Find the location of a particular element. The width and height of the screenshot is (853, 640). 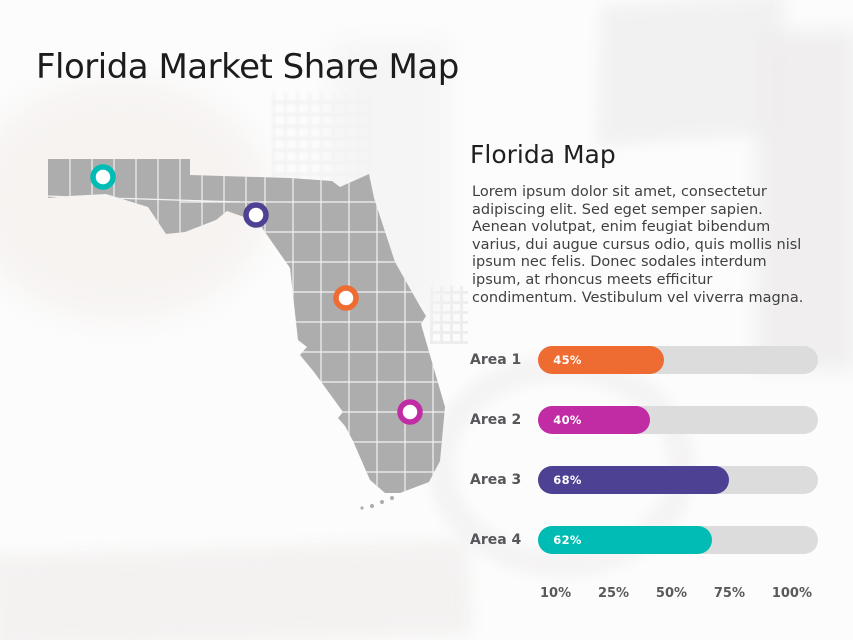

bar-value-label: 45% is located at coordinates (567, 360).